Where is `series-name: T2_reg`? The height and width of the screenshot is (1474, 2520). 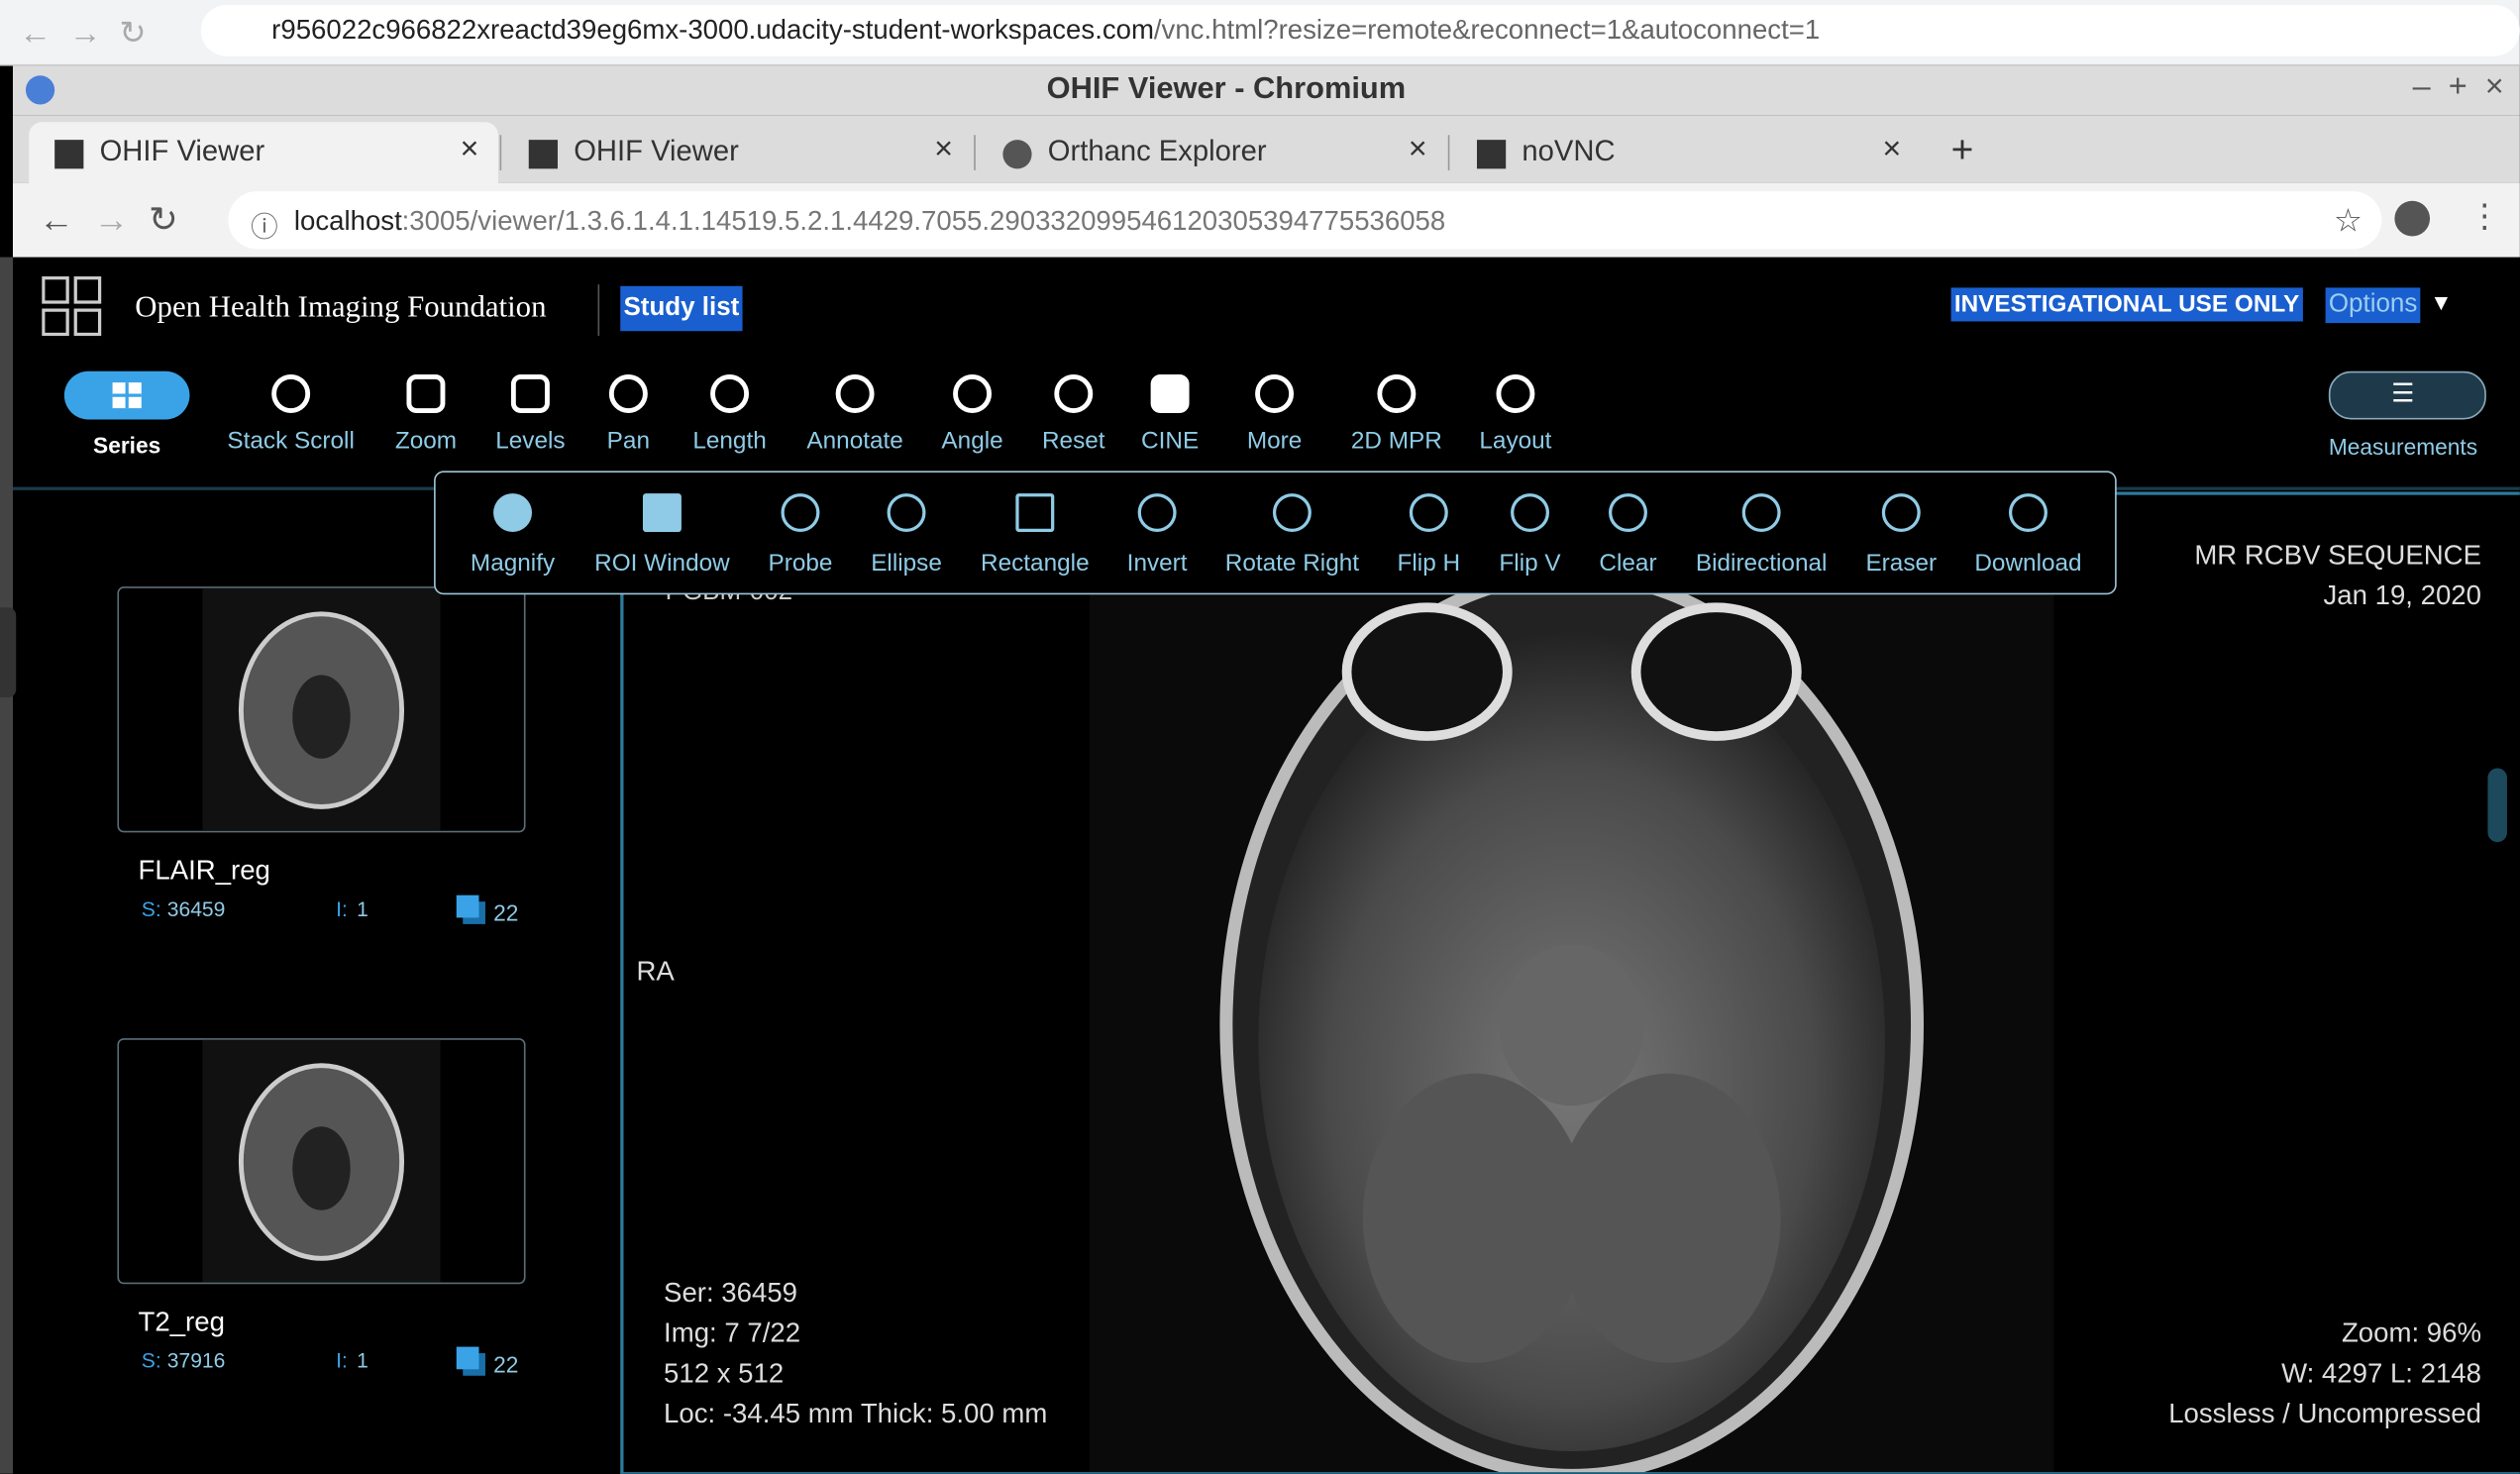
series-name: T2_reg is located at coordinates (181, 1322).